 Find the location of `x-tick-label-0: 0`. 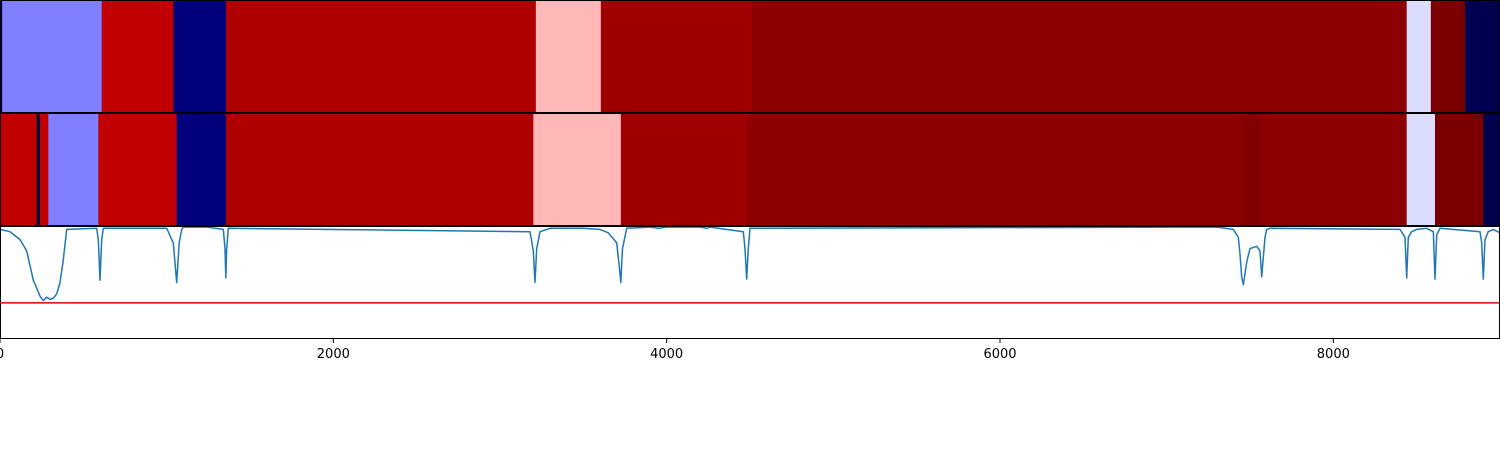

x-tick-label-0: 0 is located at coordinates (2, 354).